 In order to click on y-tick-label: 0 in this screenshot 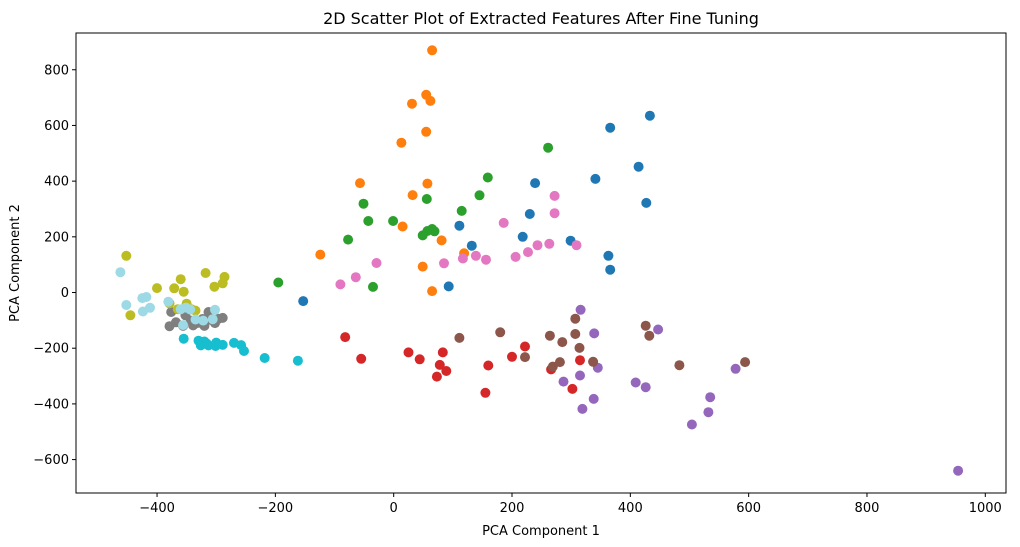, I will do `click(65, 293)`.